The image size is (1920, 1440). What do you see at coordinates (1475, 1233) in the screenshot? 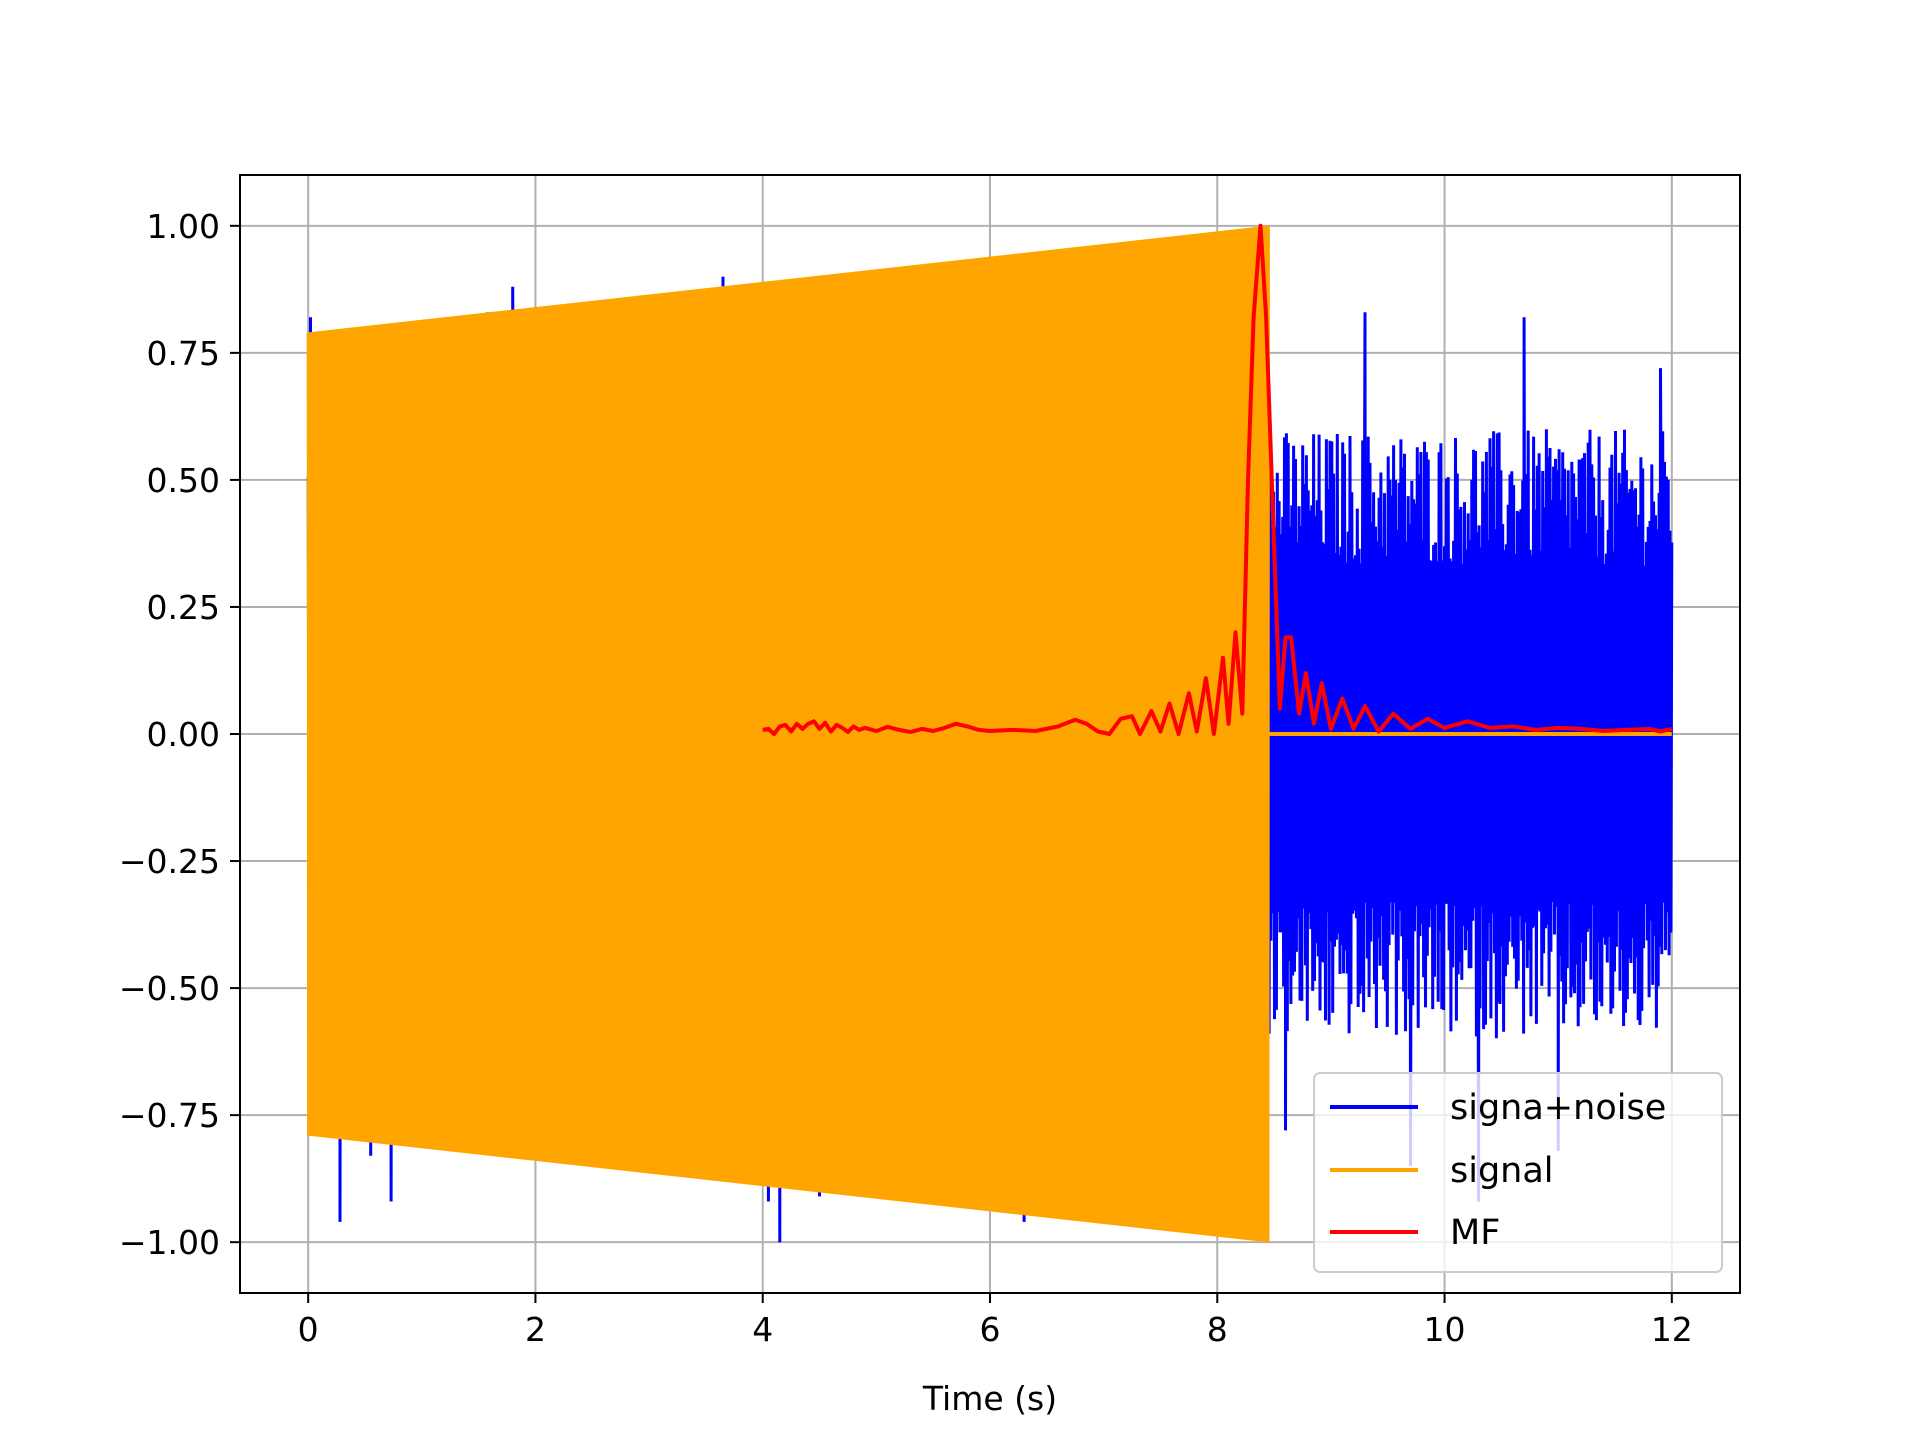
I see `legend-label-mf: MF` at bounding box center [1475, 1233].